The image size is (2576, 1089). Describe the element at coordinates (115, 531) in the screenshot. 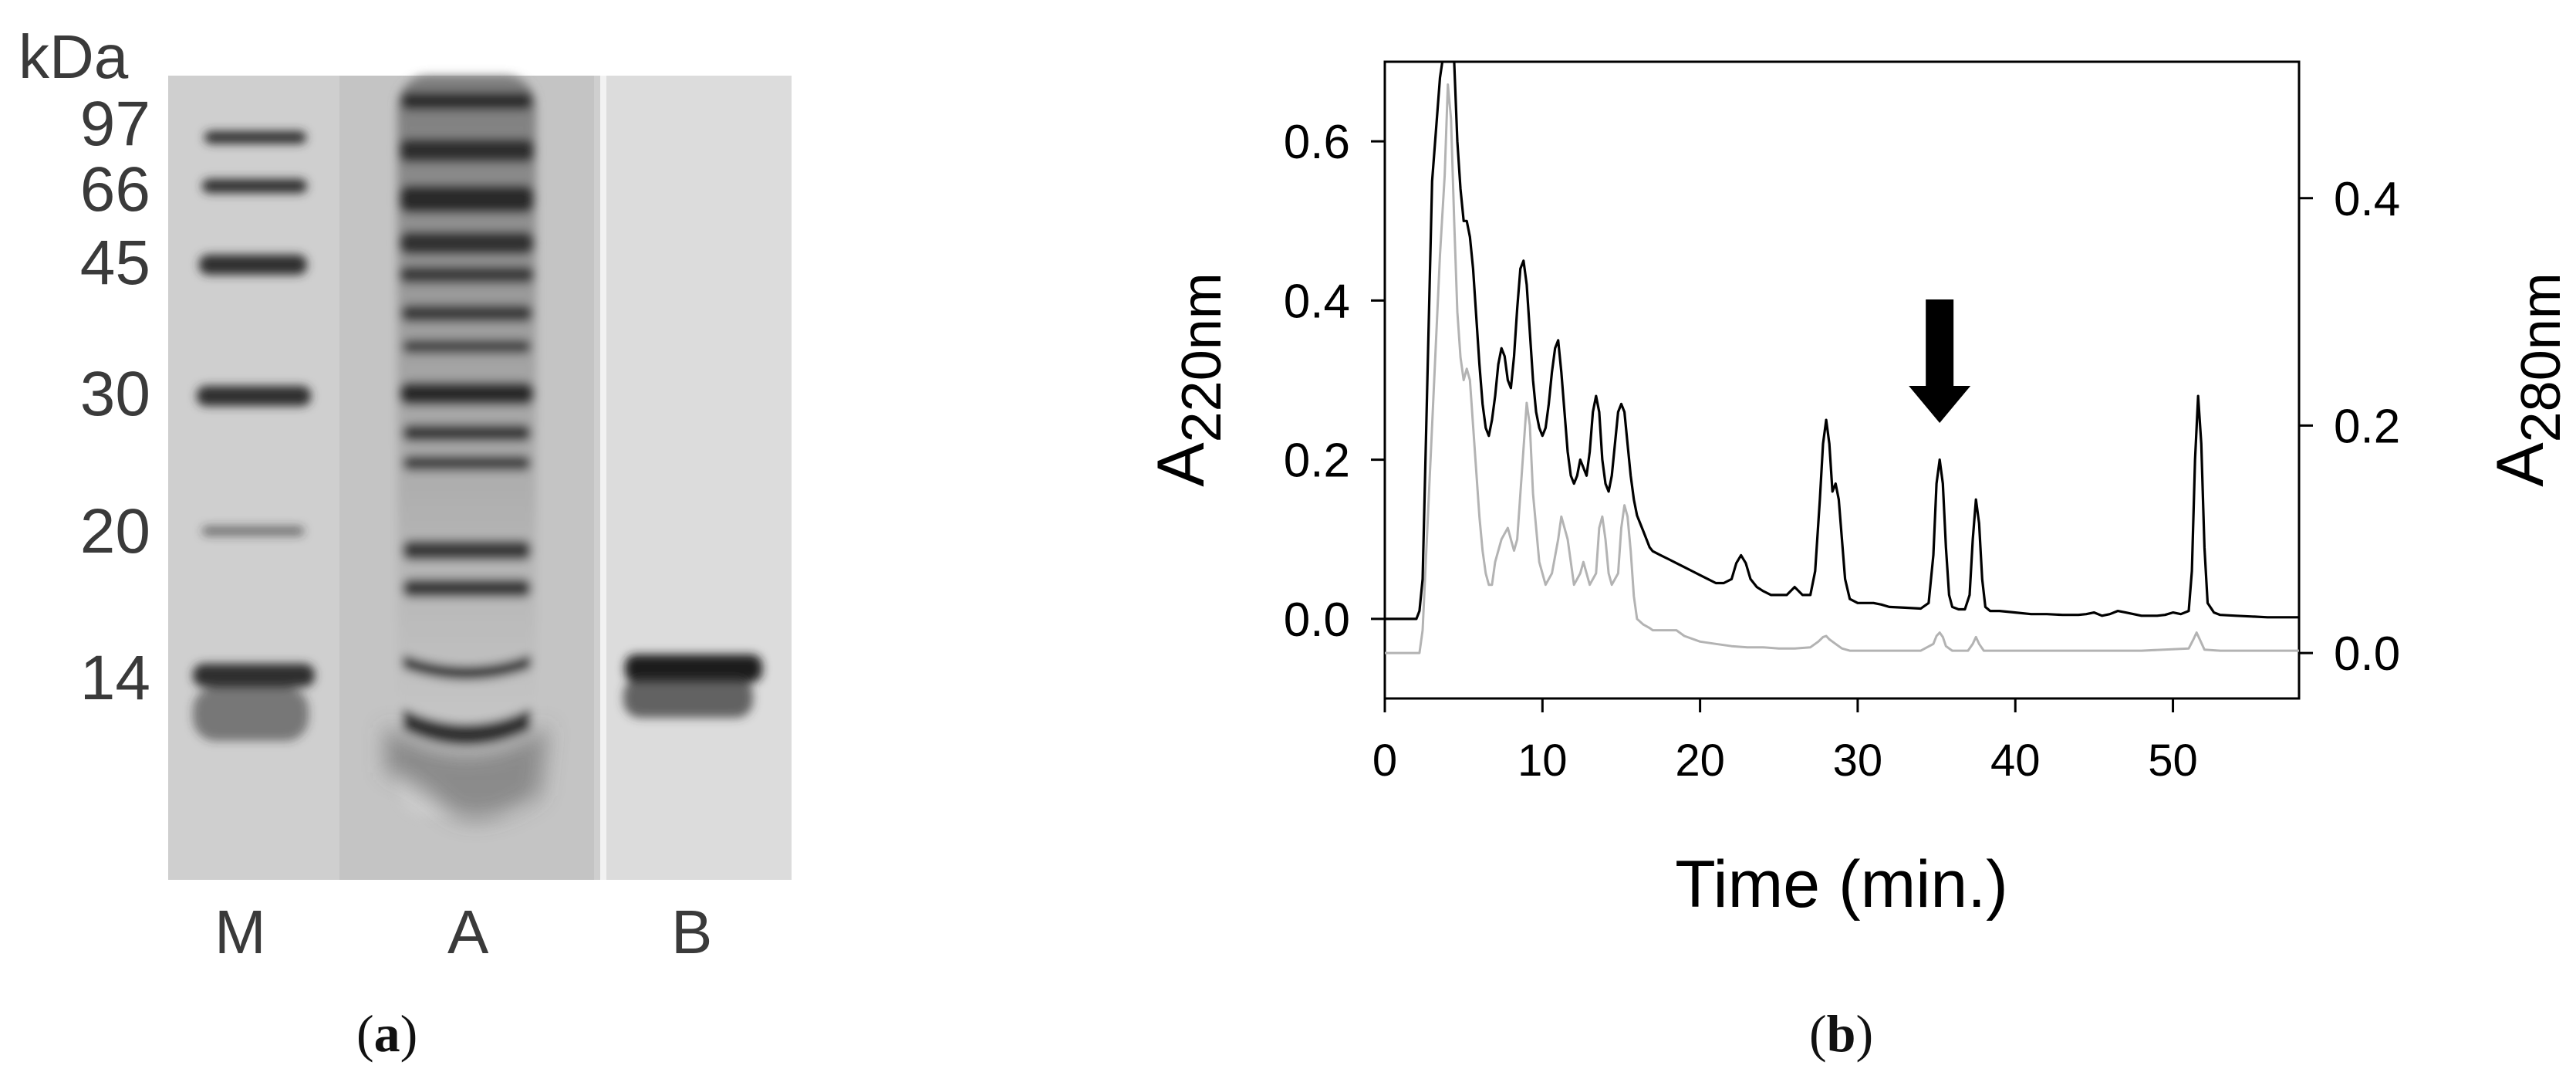

I see `marker-label-20: 20` at that location.